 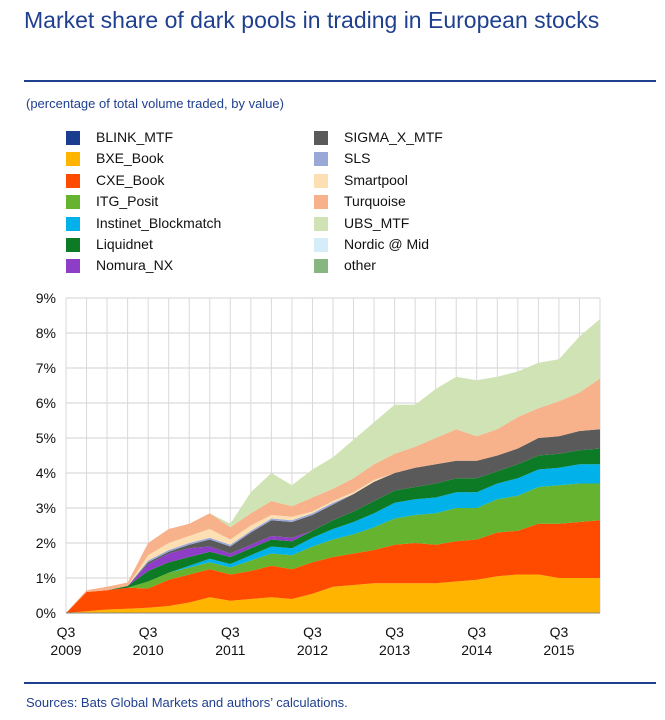 I want to click on legend-label: CXE_Book, so click(x=130, y=179).